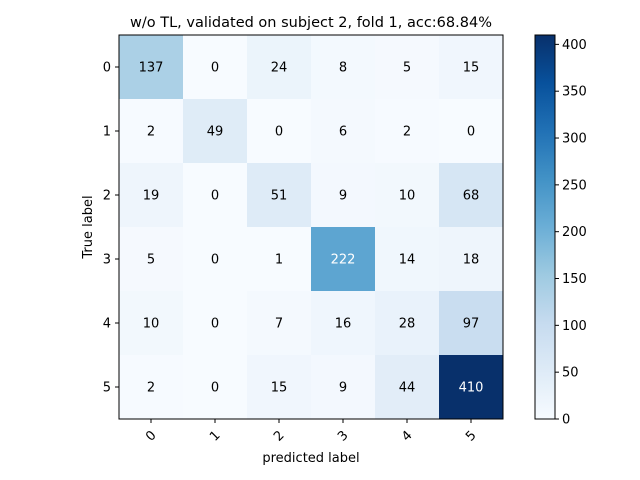 This screenshot has height=480, width=640. I want to click on cell-value: 8, so click(343, 68).